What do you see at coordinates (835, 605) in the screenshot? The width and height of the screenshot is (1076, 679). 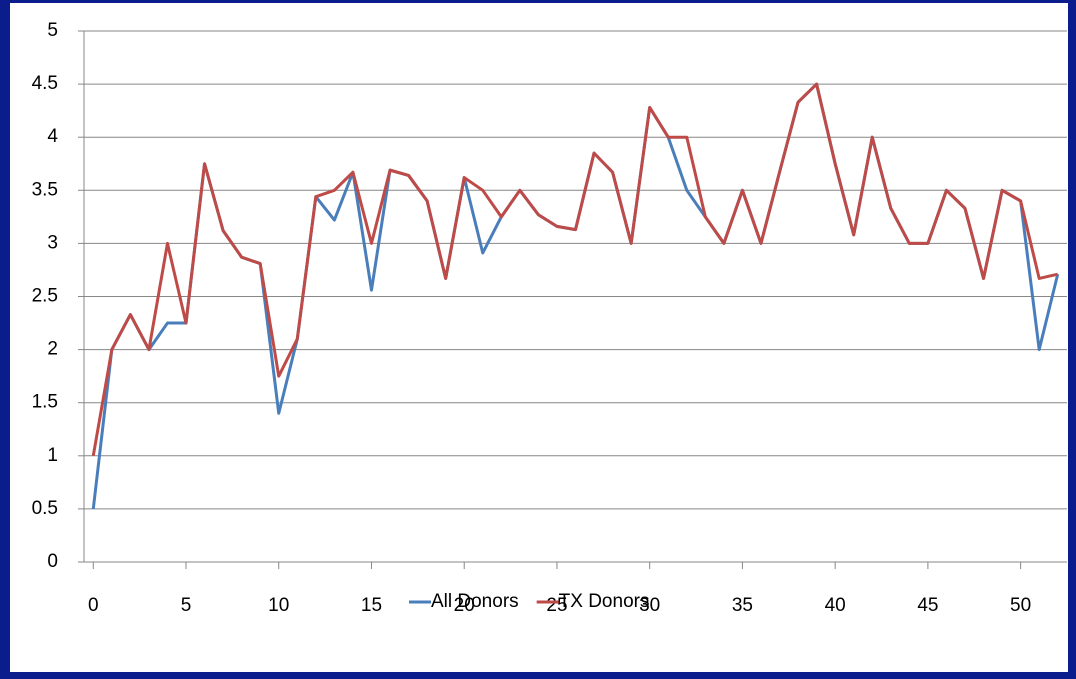 I see `x-tick-label: 40` at bounding box center [835, 605].